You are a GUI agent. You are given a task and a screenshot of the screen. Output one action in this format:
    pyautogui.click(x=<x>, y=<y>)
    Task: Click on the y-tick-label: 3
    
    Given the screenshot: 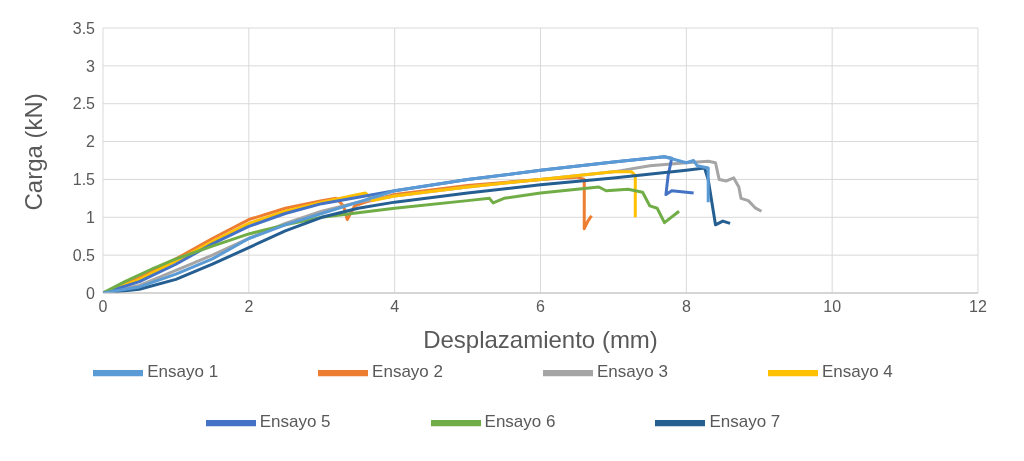 What is the action you would take?
    pyautogui.click(x=91, y=66)
    